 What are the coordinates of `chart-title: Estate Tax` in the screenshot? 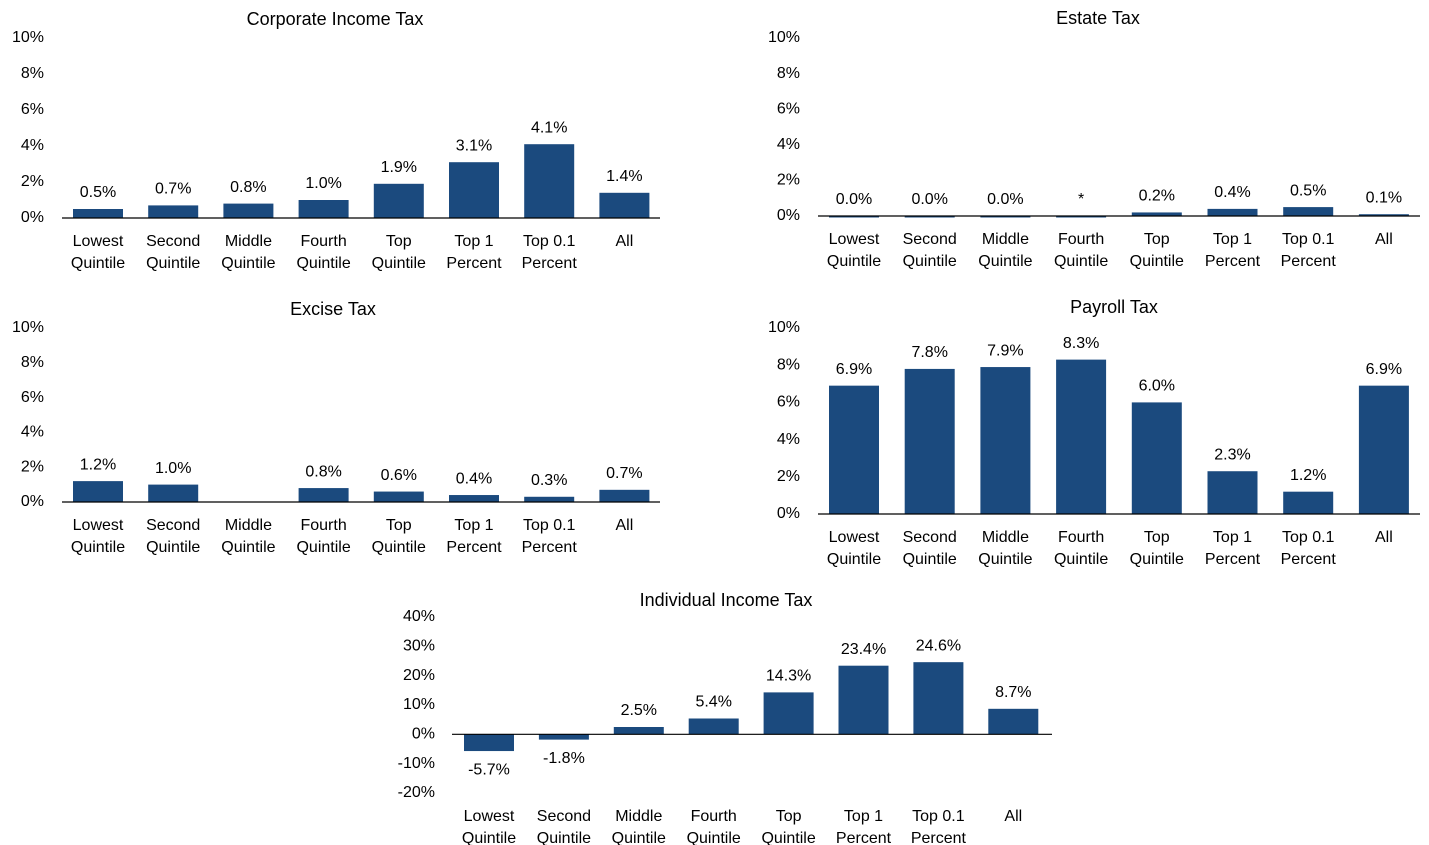 It's located at (1098, 18).